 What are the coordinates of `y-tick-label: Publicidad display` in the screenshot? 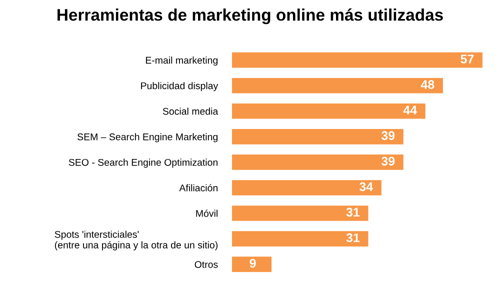 It's located at (179, 87).